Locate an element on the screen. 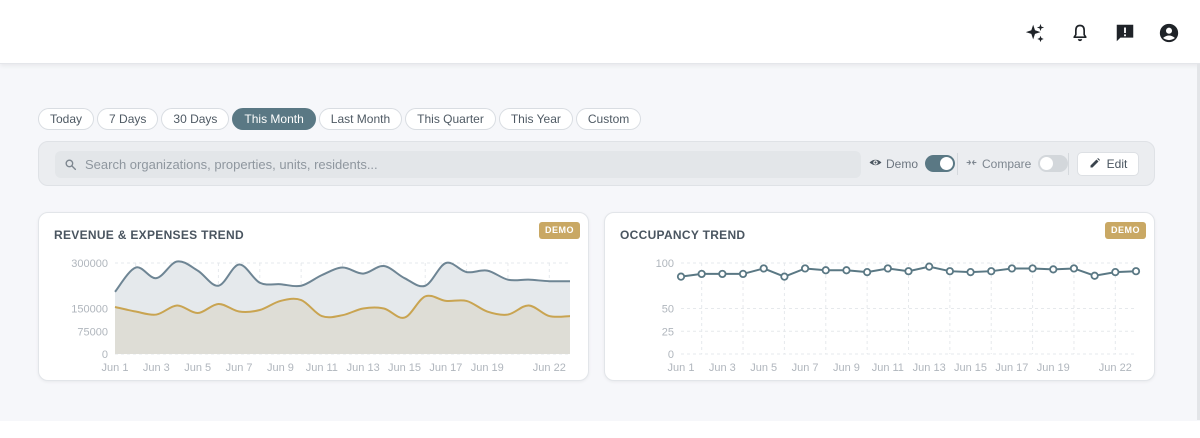 This screenshot has height=438, width=1200. top-bar is located at coordinates (600, 32).